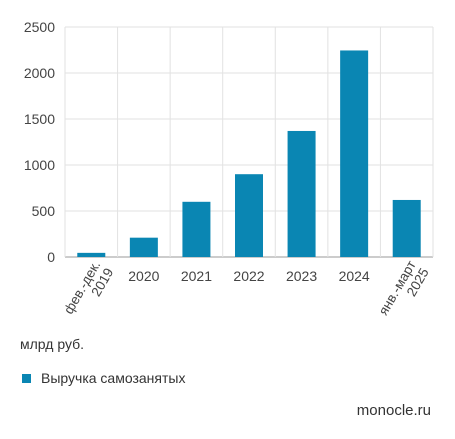 Image resolution: width=455 pixels, height=439 pixels. I want to click on x-tick-label: фев.-дек.2019, so click(89, 291).